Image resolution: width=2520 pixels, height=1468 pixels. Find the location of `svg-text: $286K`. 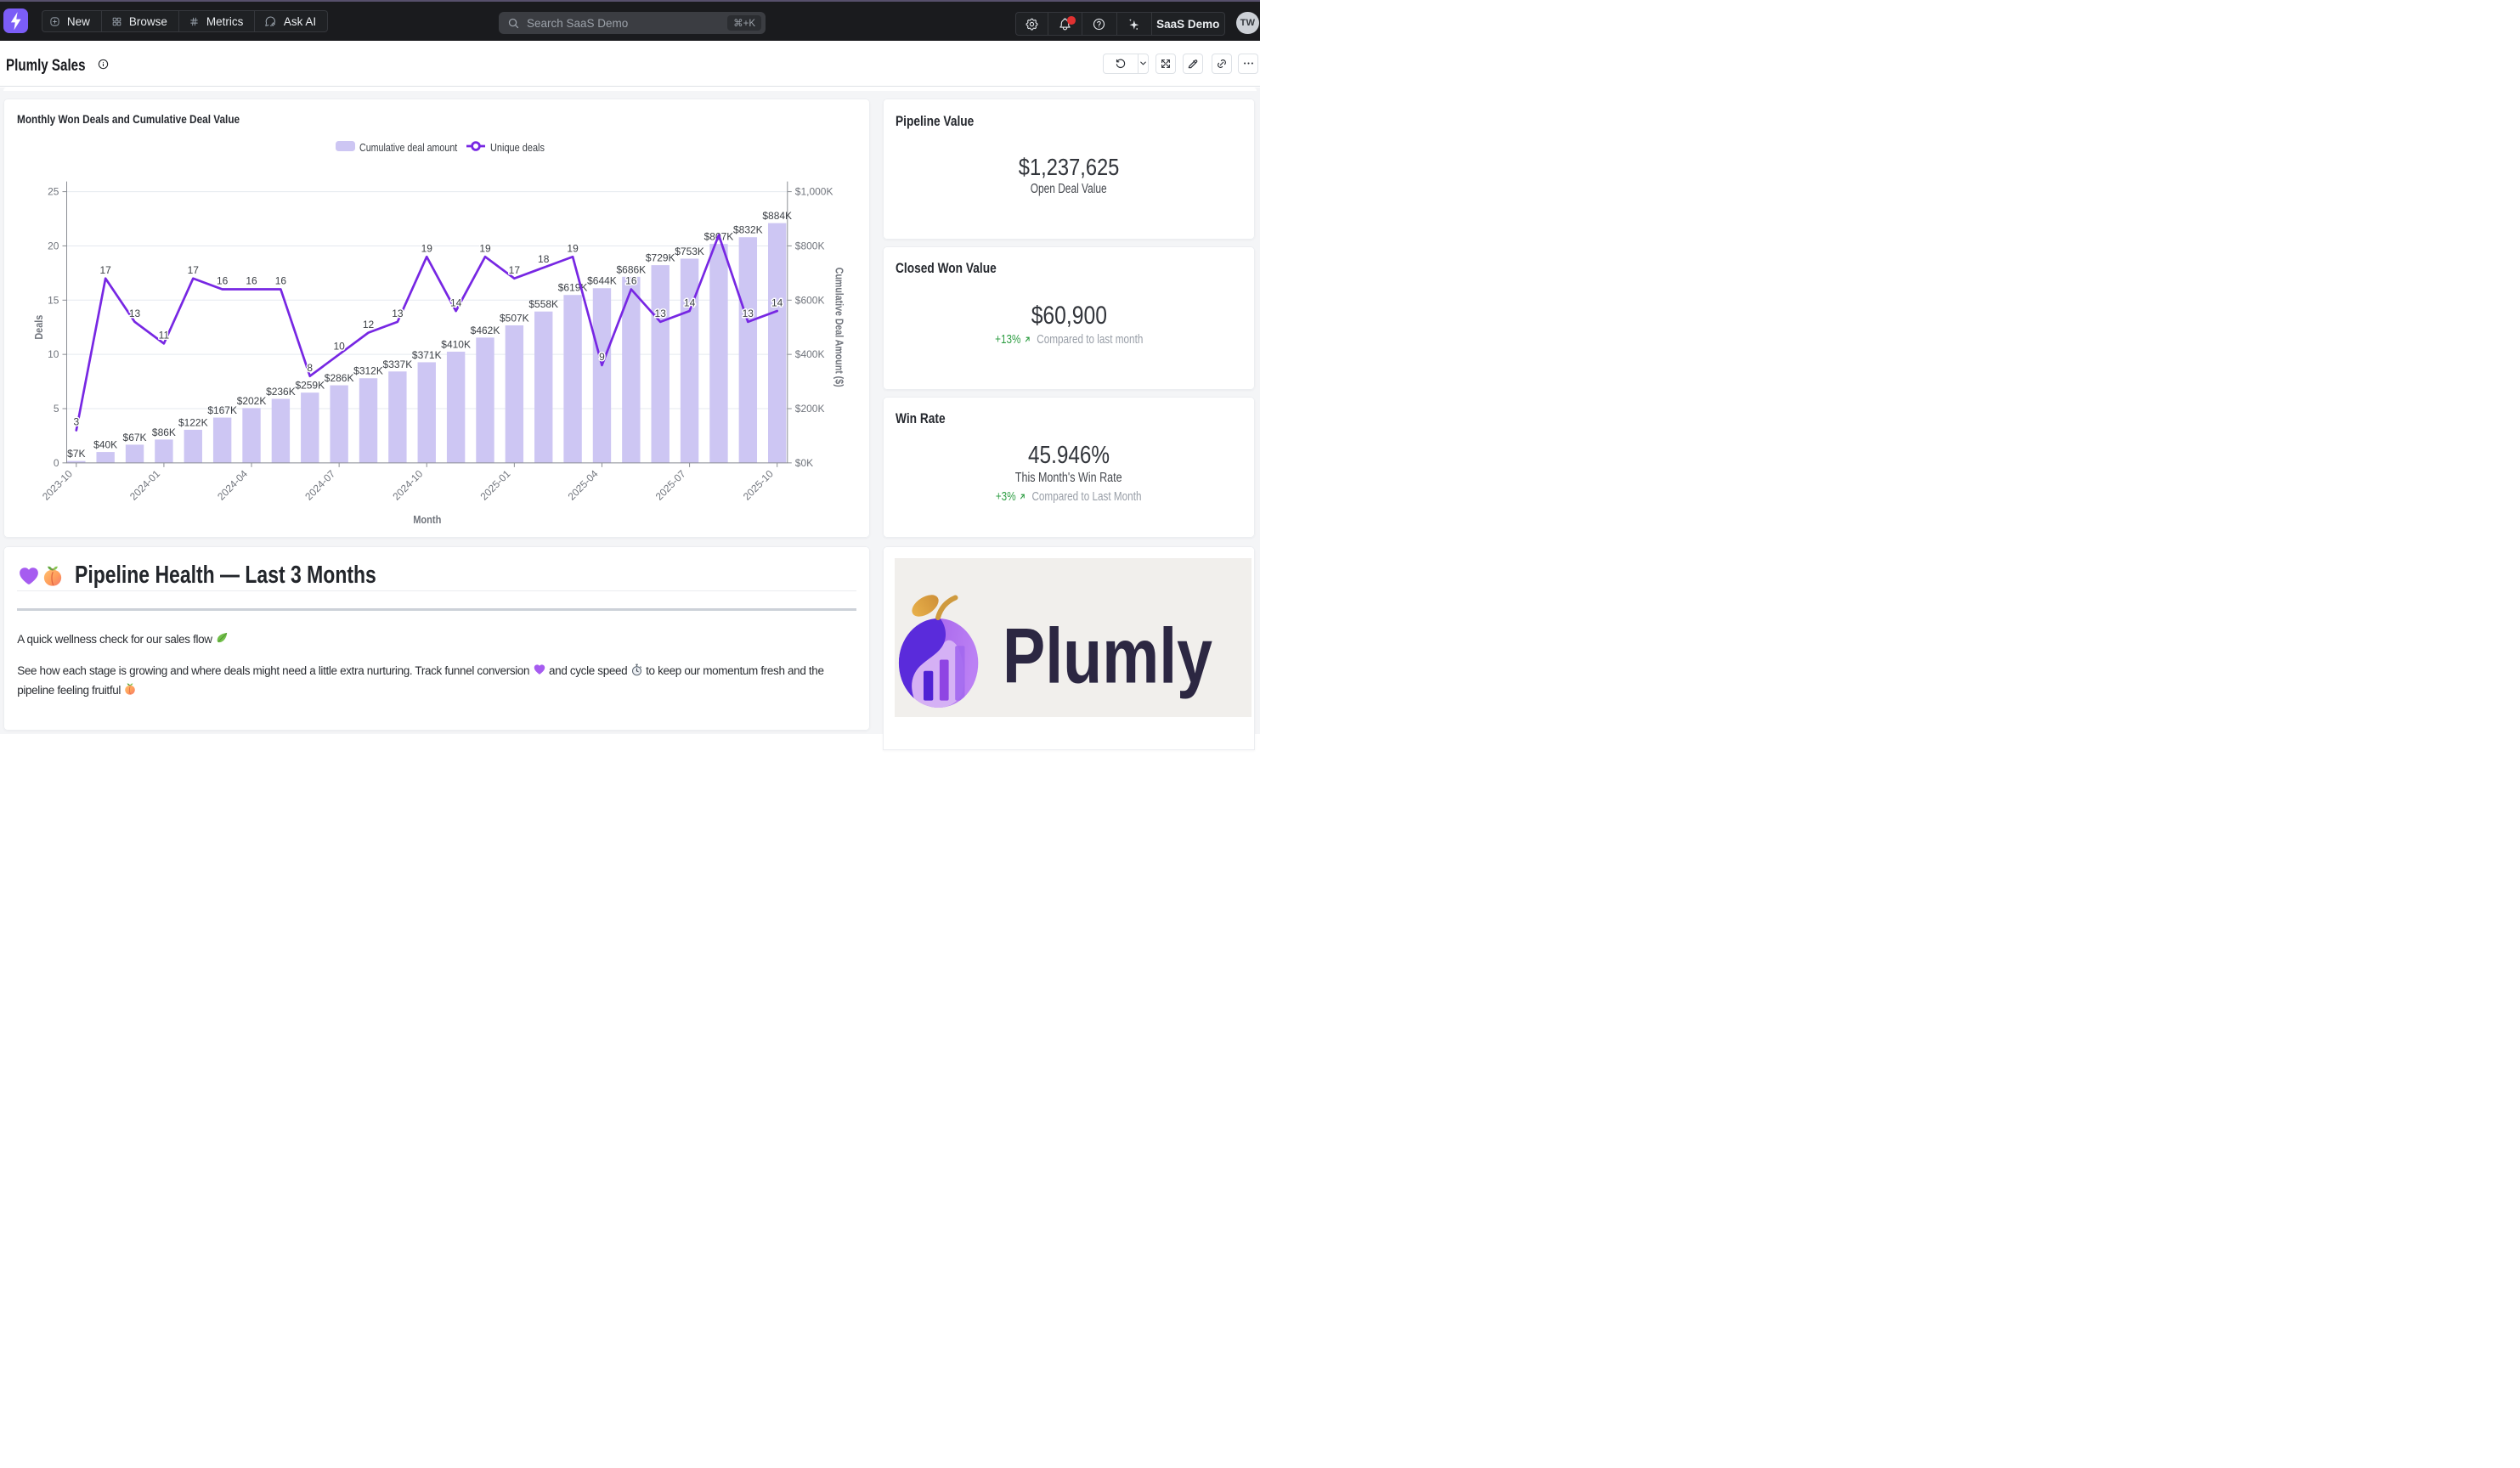

svg-text: $286K is located at coordinates (339, 378).